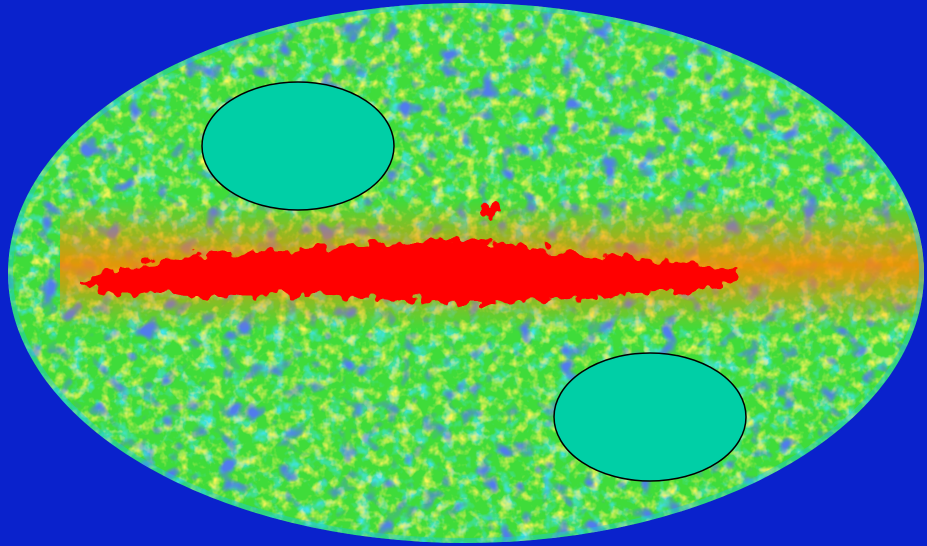 The width and height of the screenshot is (927, 546). Describe the element at coordinates (410, 253) in the screenshot. I see `galactic-plane-band` at that location.